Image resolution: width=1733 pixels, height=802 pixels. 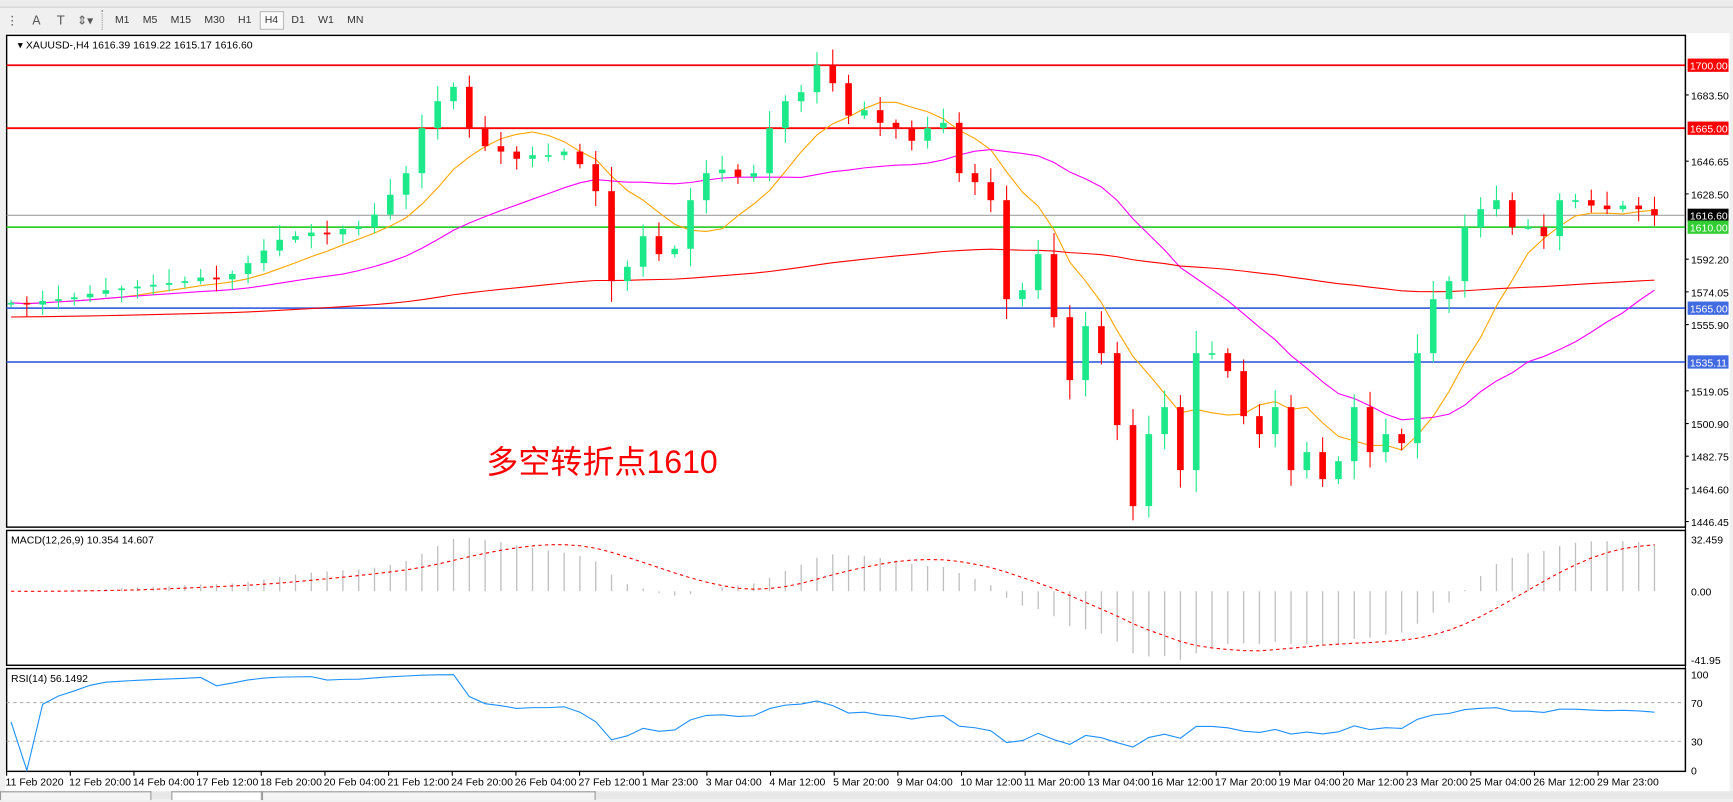 What do you see at coordinates (866, 4) in the screenshot?
I see `top-toolbar-strip` at bounding box center [866, 4].